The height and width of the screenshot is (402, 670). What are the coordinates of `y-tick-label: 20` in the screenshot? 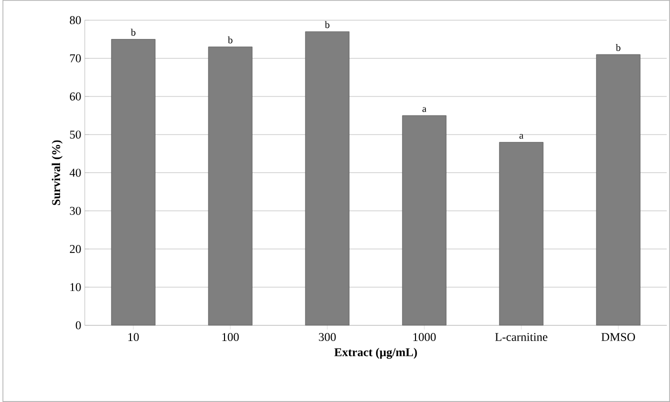 It's located at (75, 249).